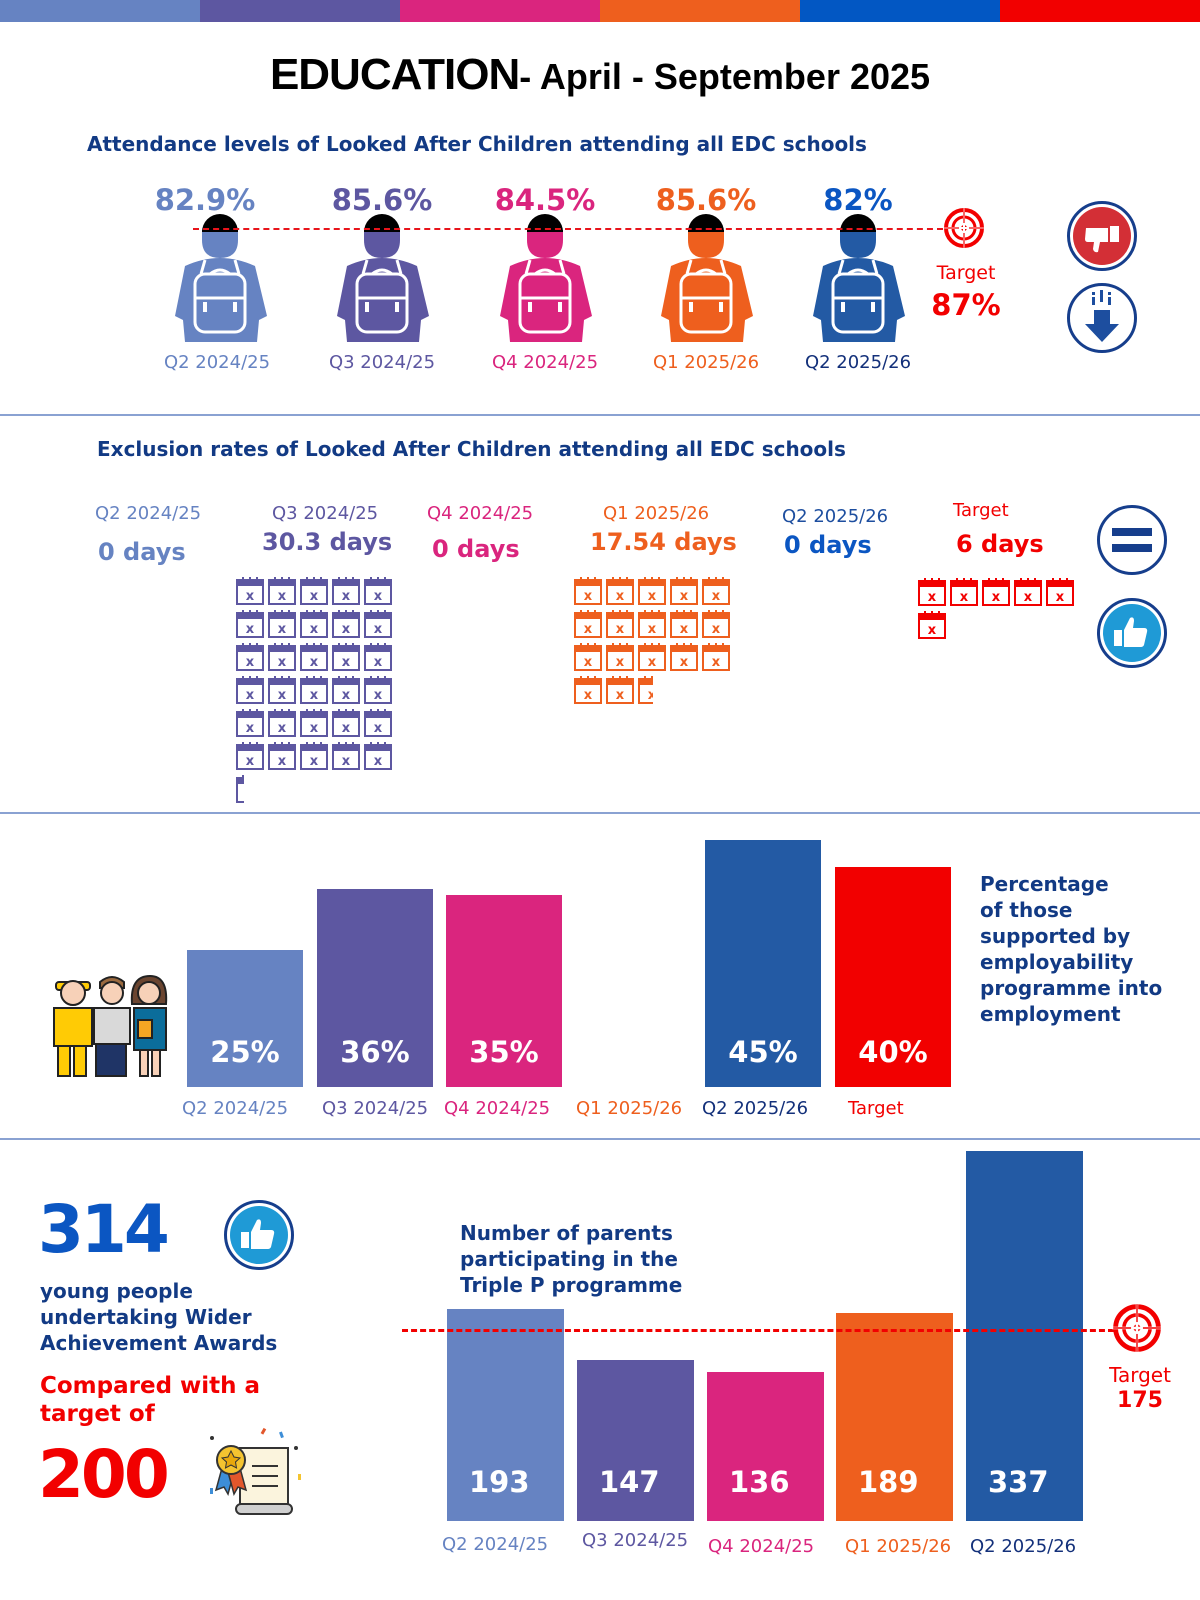  Describe the element at coordinates (964, 228) in the screenshot. I see `target-icon` at that location.